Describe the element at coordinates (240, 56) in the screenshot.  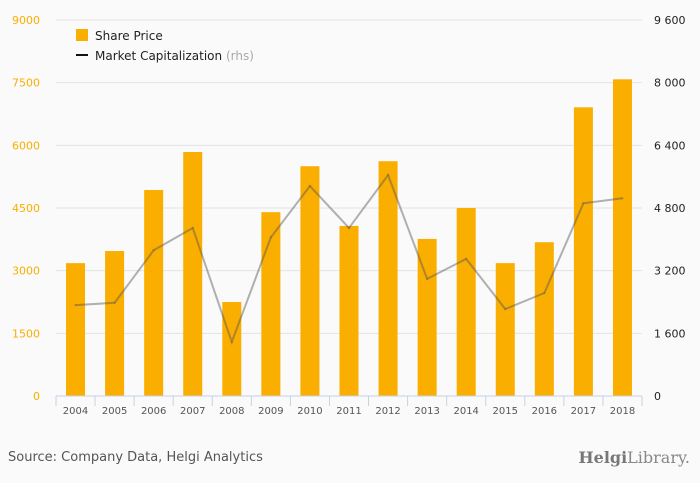
I see `legend-rhs-note: (rhs)` at that location.